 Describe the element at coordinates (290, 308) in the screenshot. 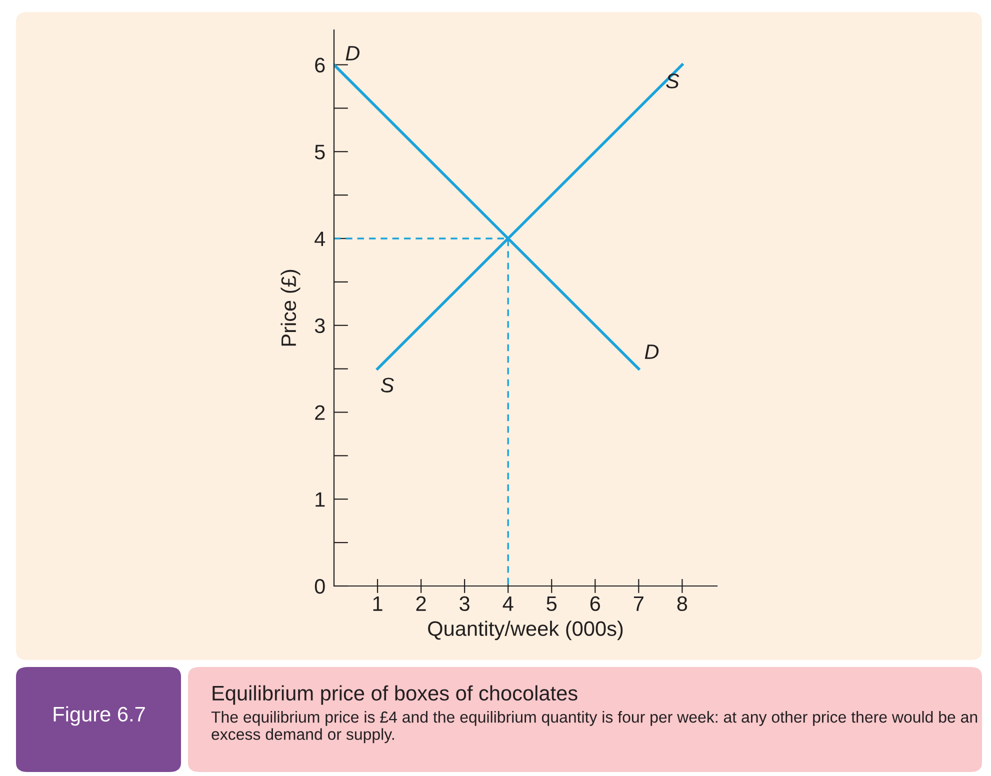

I see `y-axis-title: Price (£)` at that location.